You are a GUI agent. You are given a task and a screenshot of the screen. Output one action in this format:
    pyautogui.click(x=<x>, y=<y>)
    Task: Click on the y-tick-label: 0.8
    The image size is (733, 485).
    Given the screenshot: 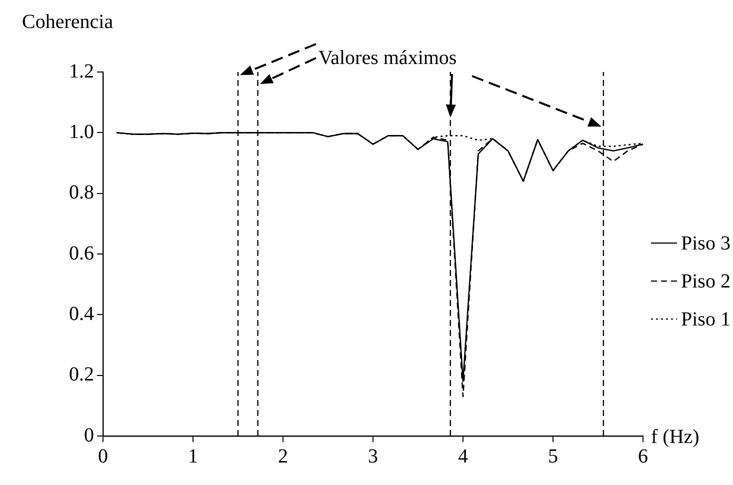 What is the action you would take?
    pyautogui.click(x=81, y=193)
    